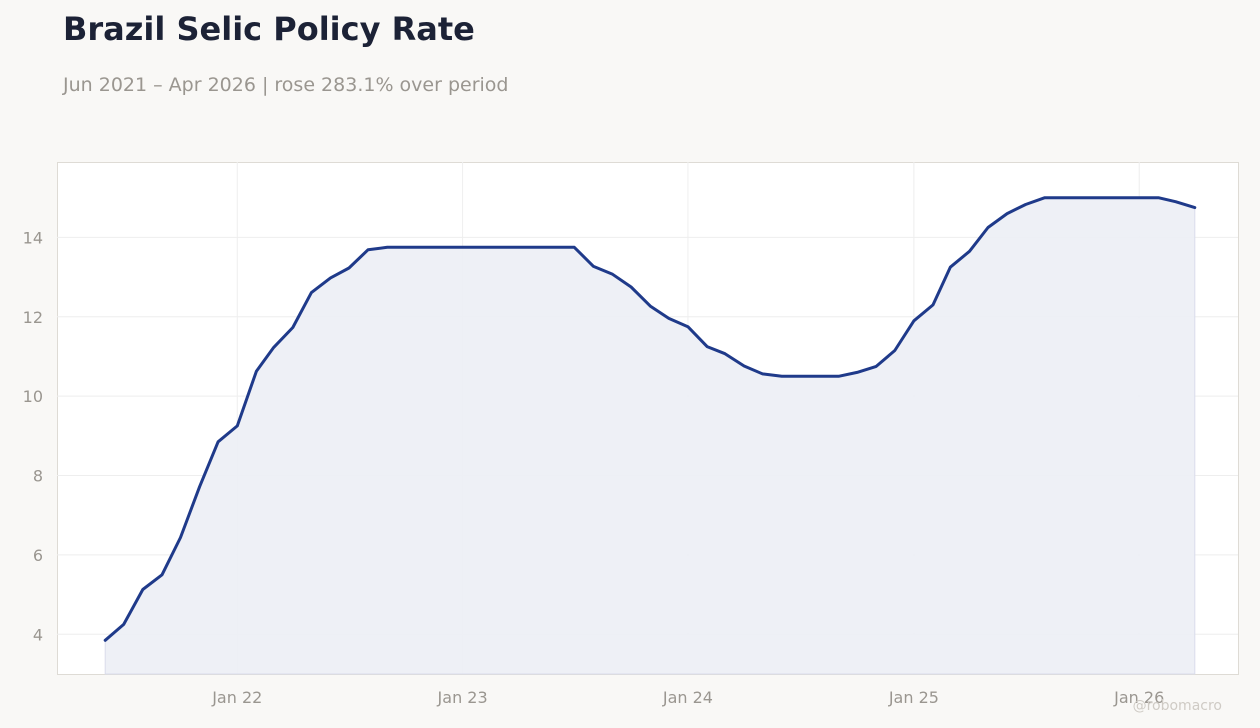 Image resolution: width=1260 pixels, height=728 pixels. What do you see at coordinates (1138, 697) in the screenshot?
I see `x-tick-label: Jan 26` at bounding box center [1138, 697].